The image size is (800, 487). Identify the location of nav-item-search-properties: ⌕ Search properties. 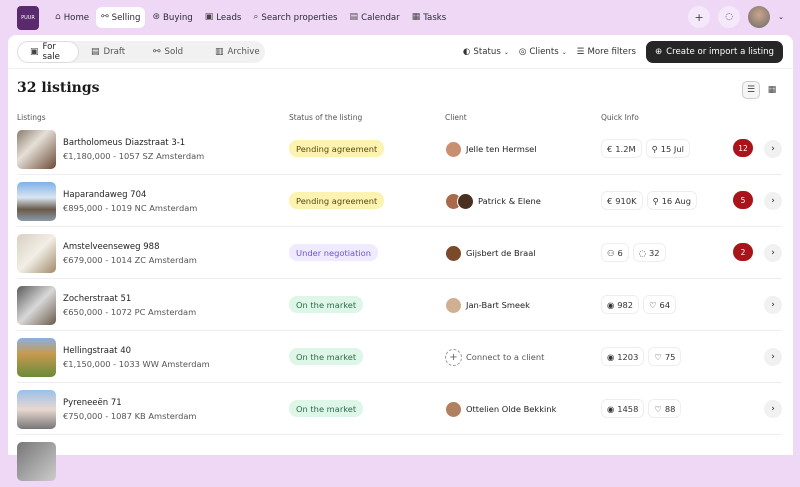
(295, 17).